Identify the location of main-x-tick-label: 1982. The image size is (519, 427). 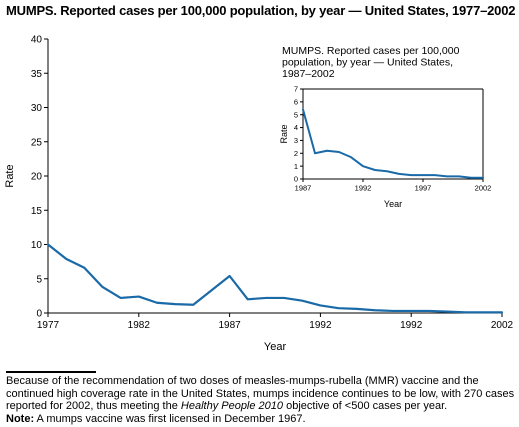
(139, 325).